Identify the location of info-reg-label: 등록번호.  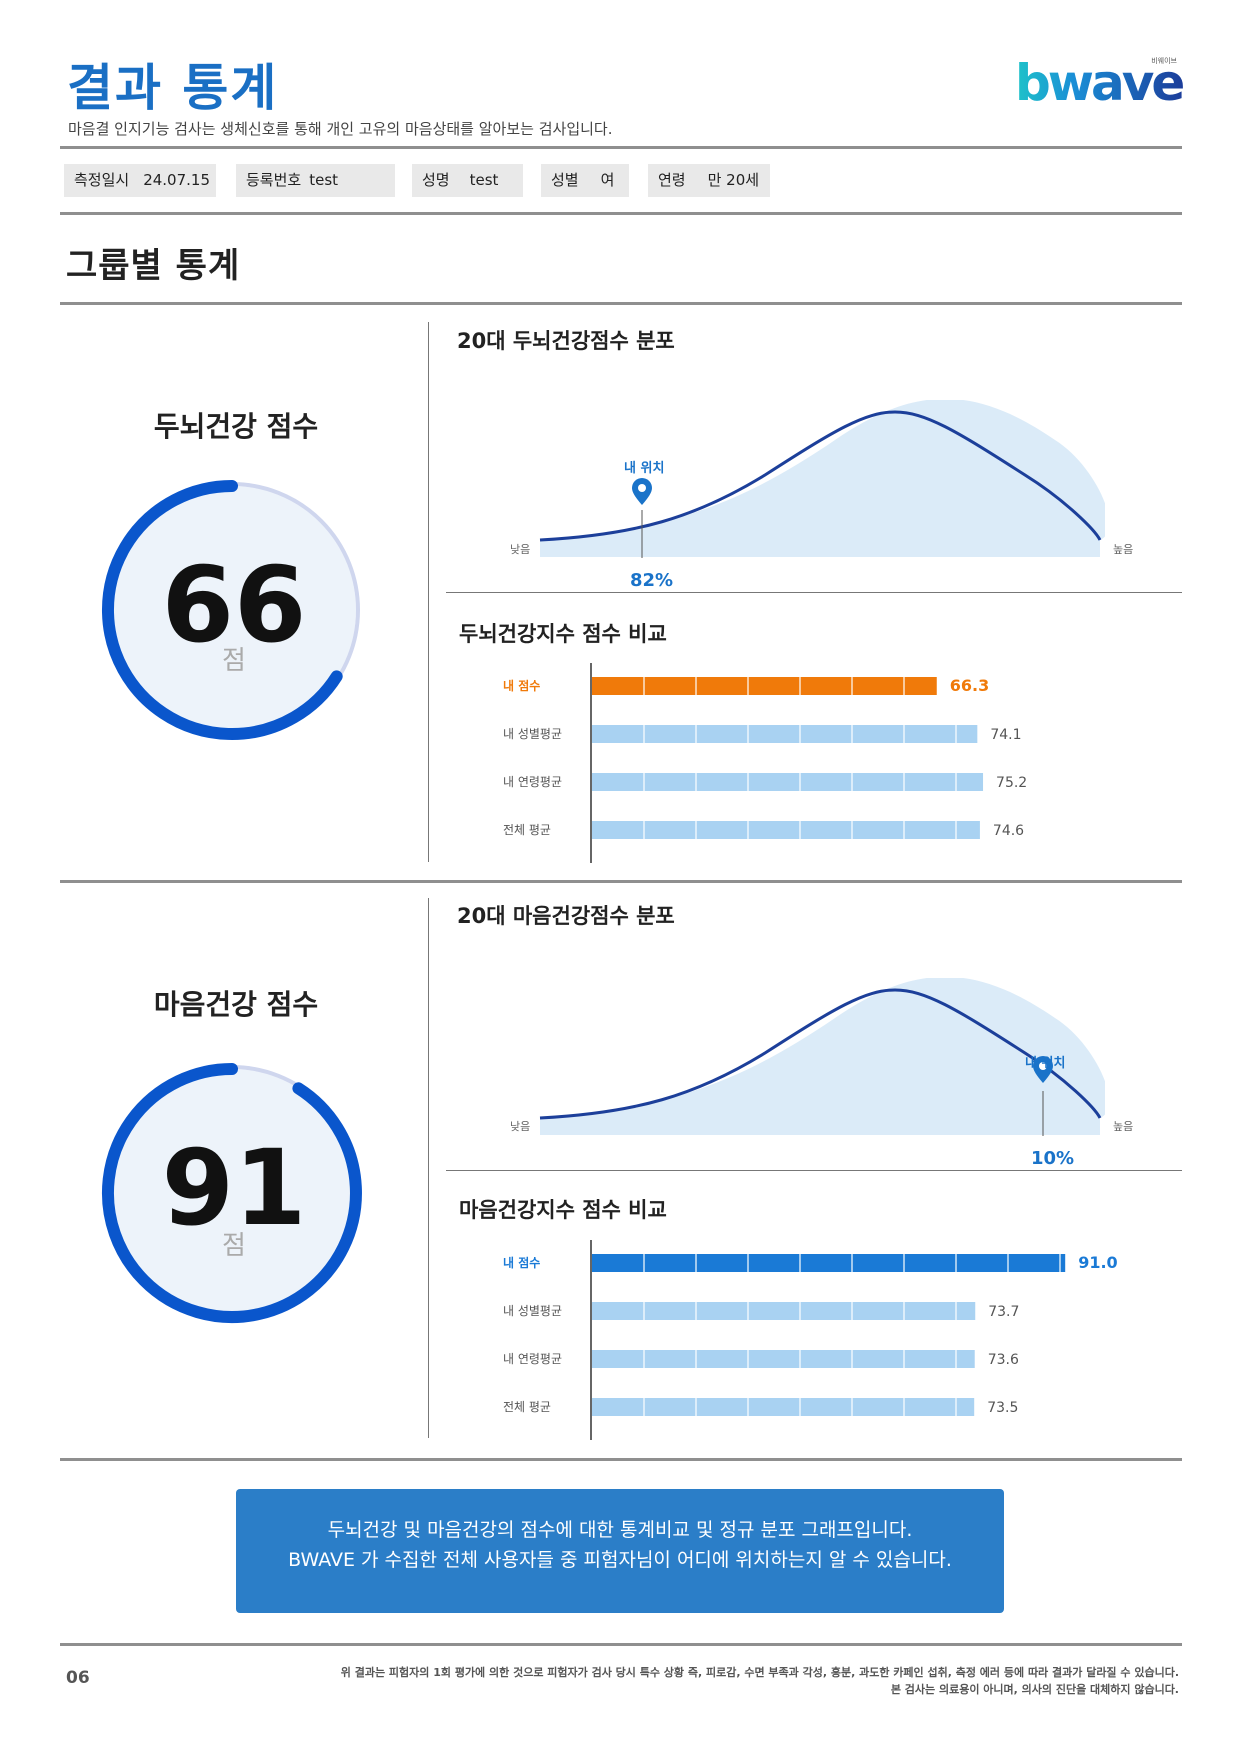
(274, 180).